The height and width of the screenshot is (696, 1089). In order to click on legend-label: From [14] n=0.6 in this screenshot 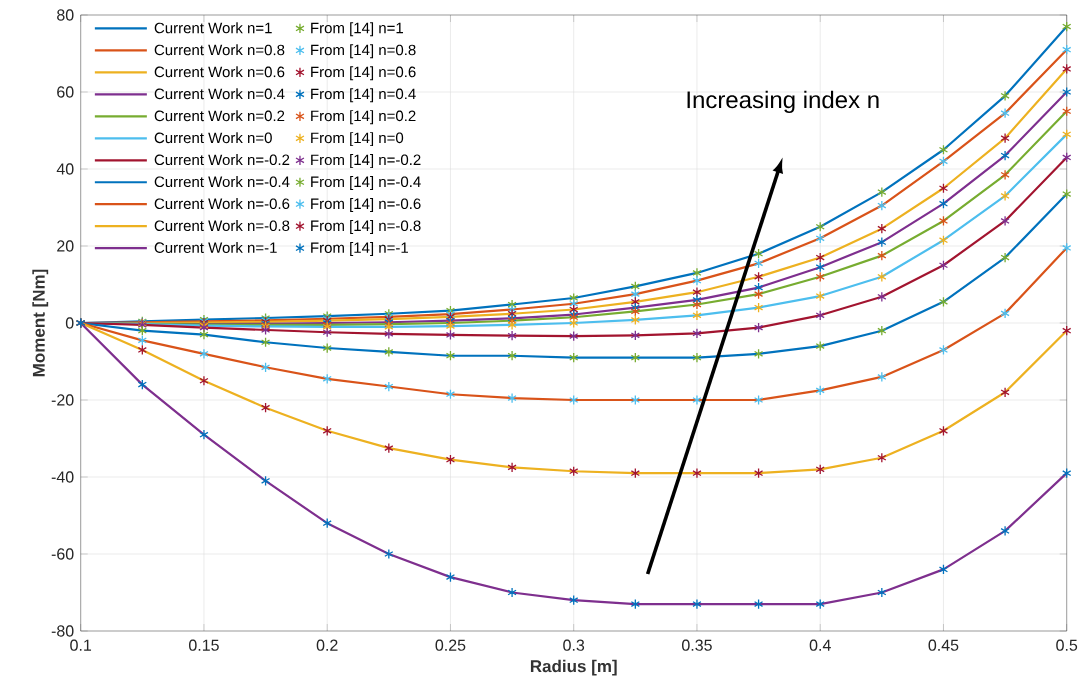, I will do `click(363, 73)`.